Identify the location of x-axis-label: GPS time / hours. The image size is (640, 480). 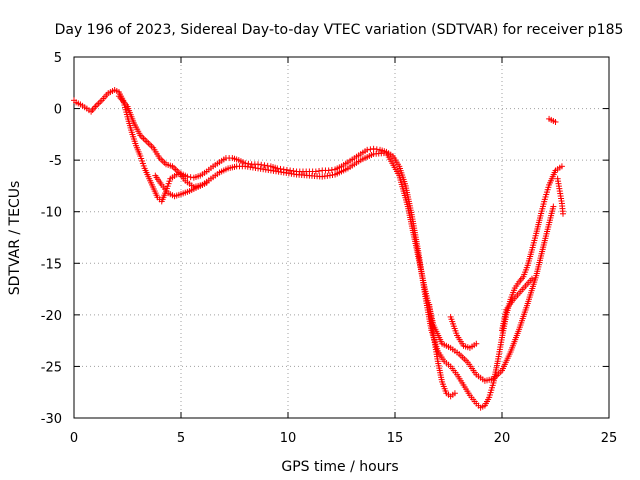
(339, 467).